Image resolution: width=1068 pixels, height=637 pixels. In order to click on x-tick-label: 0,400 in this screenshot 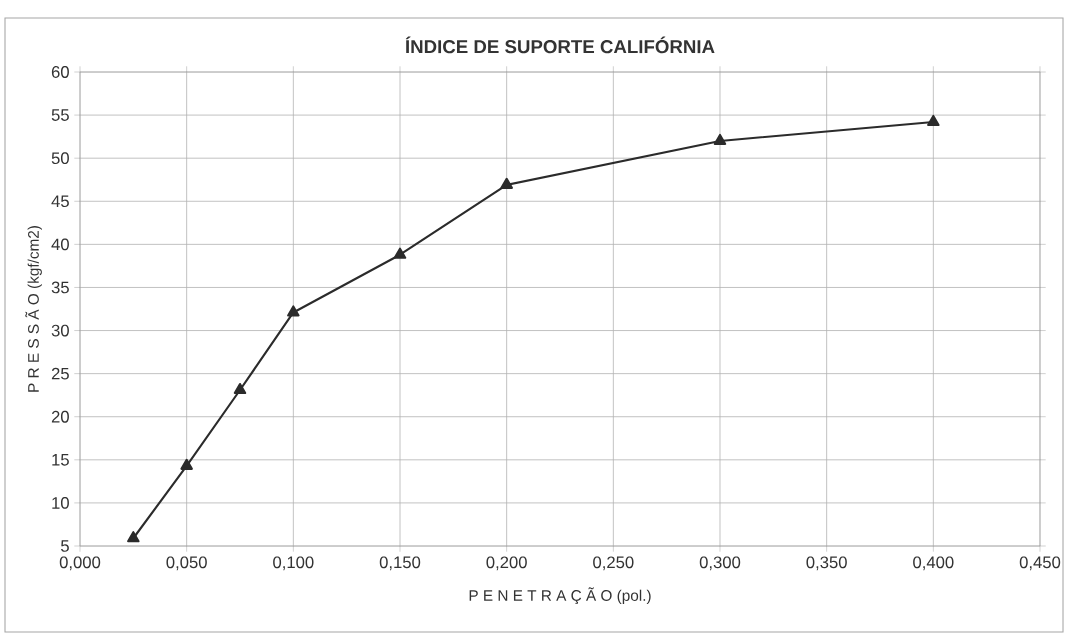, I will do `click(933, 563)`.